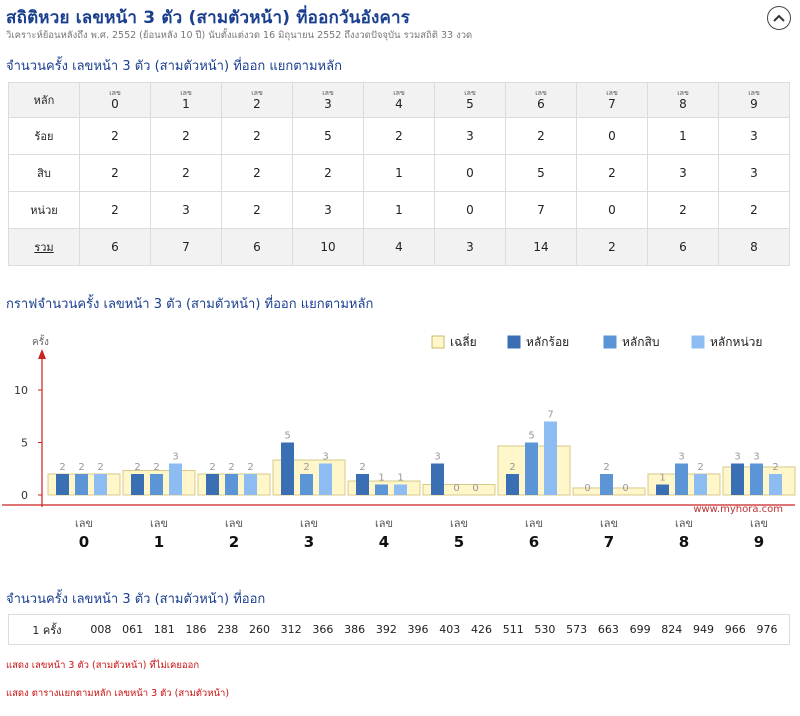  Describe the element at coordinates (683, 104) in the screenshot. I see `column-header-digit: 8` at that location.